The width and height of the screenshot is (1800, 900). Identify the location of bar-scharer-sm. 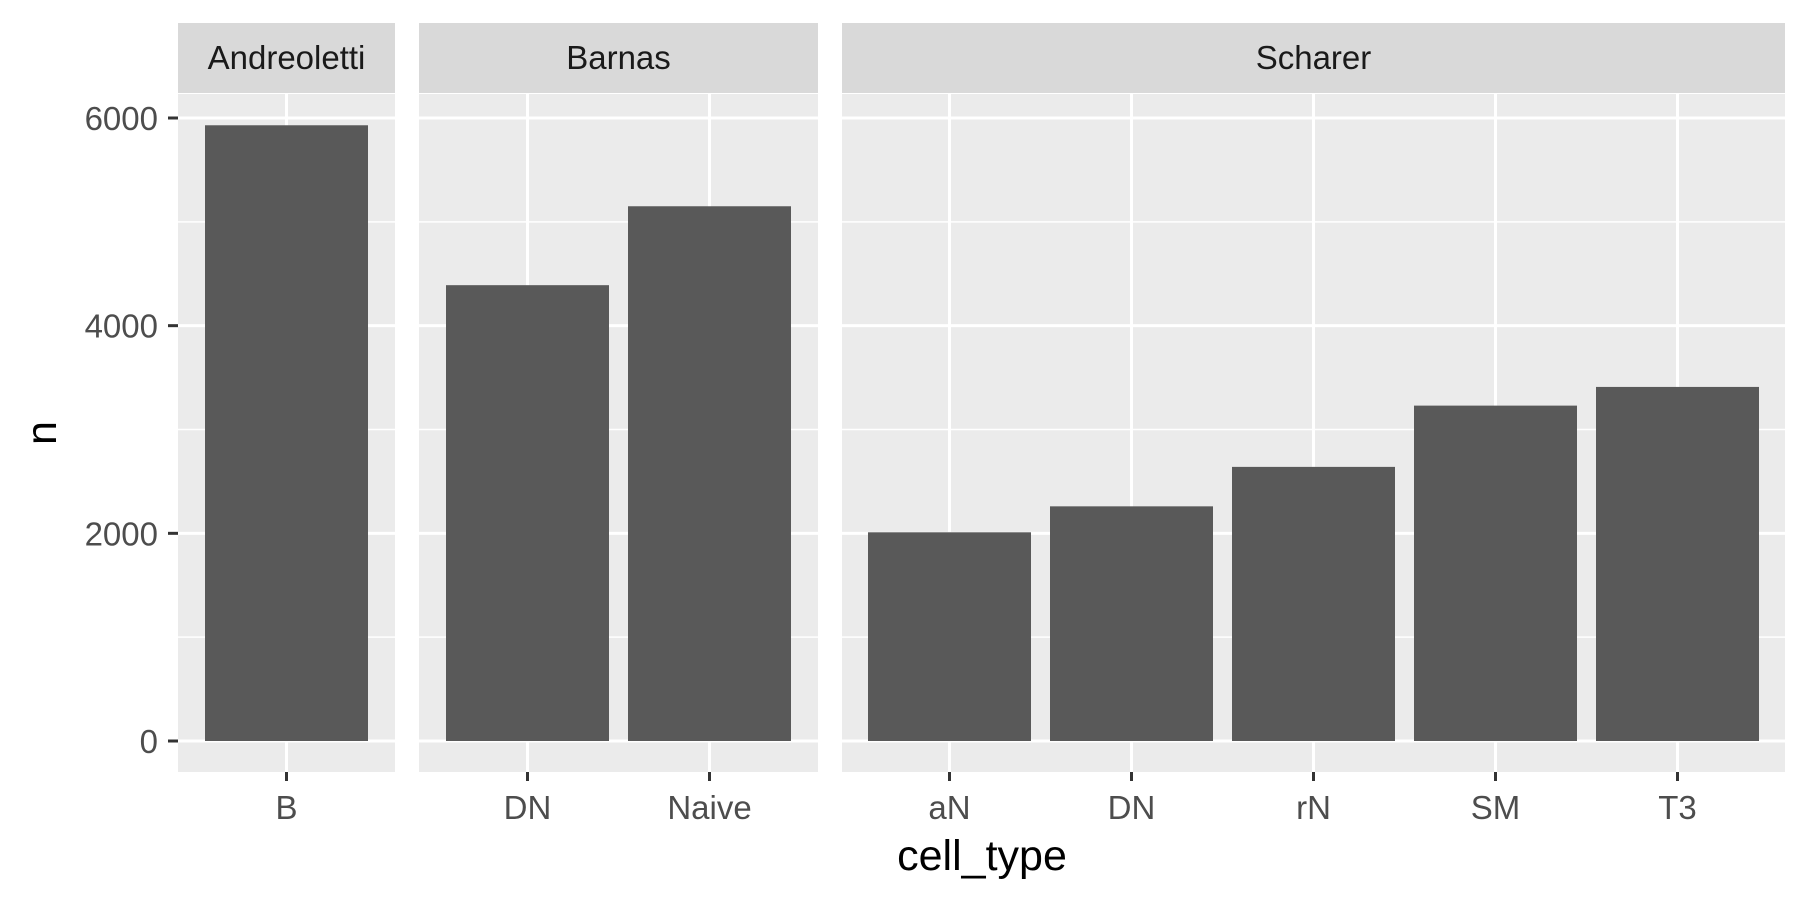
(1495, 573).